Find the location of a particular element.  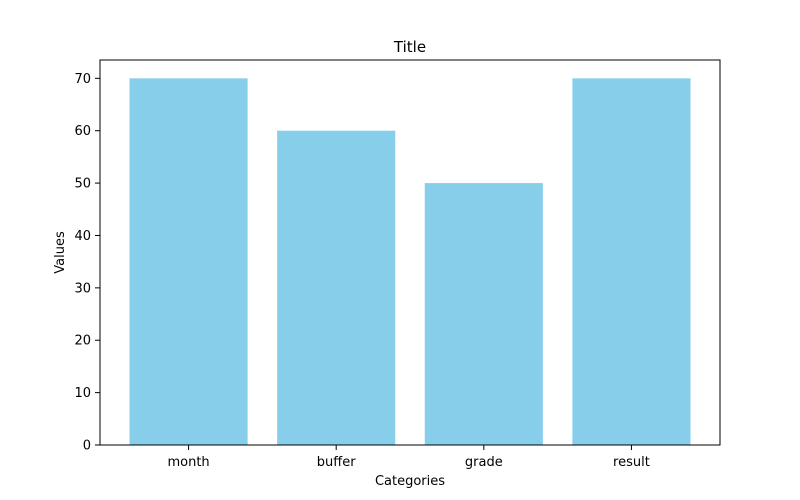

x-axis-label: Categories is located at coordinates (410, 481).